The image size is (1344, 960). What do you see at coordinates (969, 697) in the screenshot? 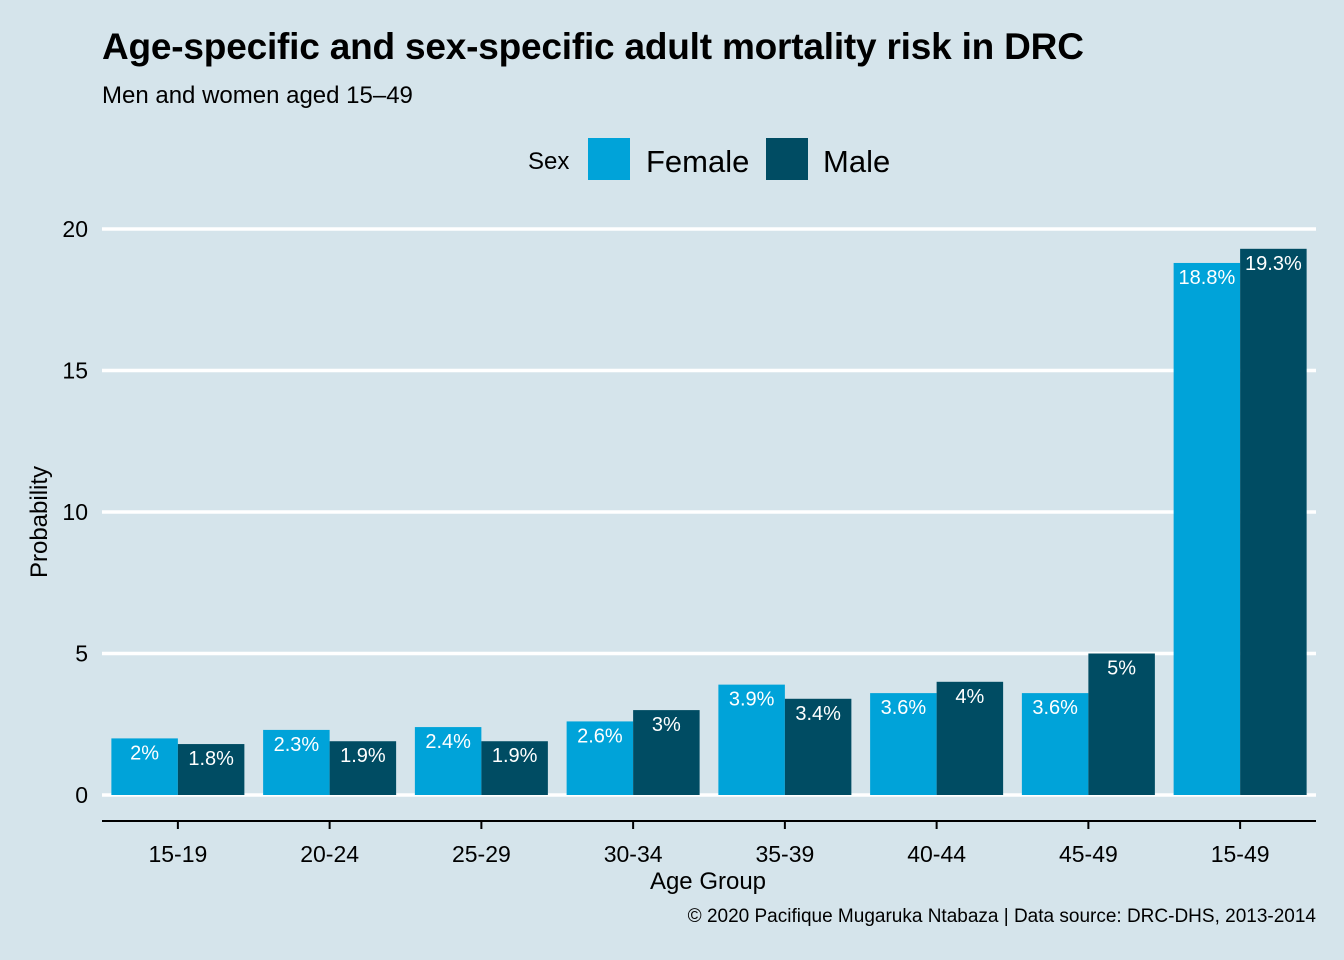
I see `bar-label: 4%` at bounding box center [969, 697].